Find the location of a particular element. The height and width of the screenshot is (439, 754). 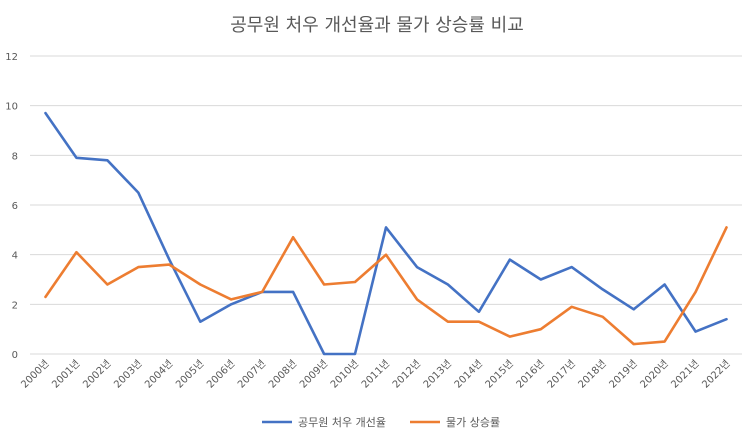

legend-label: 공무원 처우 개선율 is located at coordinates (342, 422).